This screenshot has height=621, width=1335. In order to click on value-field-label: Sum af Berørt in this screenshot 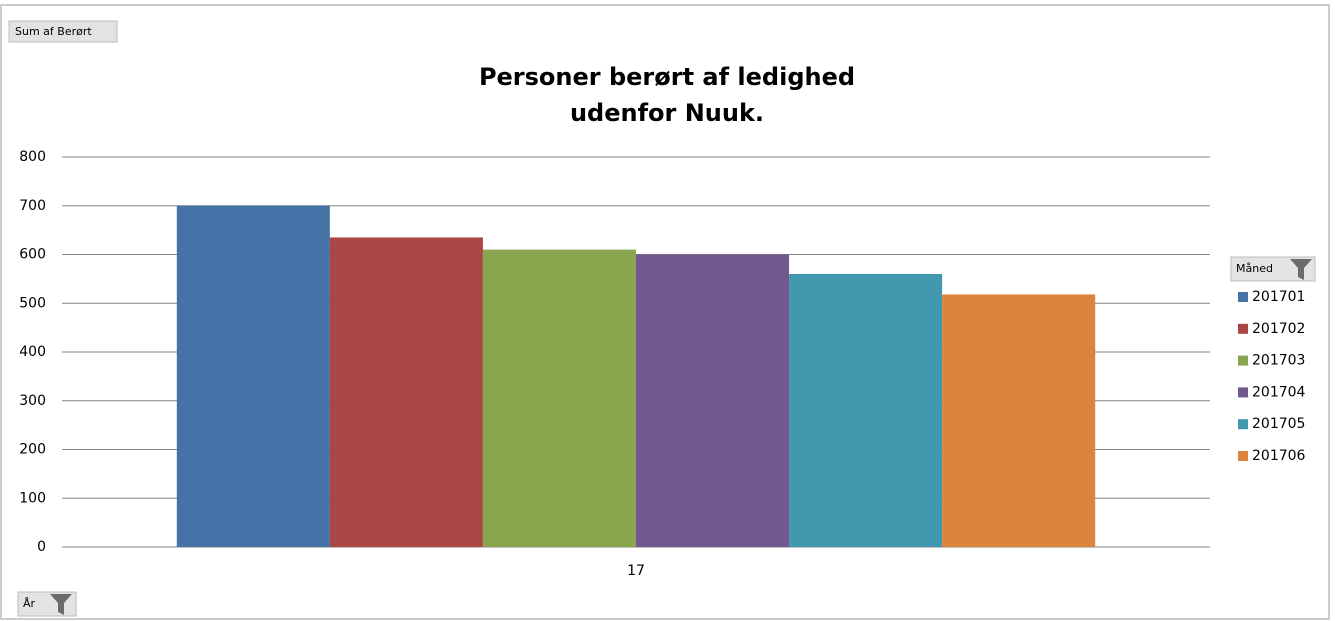, I will do `click(53, 31)`.